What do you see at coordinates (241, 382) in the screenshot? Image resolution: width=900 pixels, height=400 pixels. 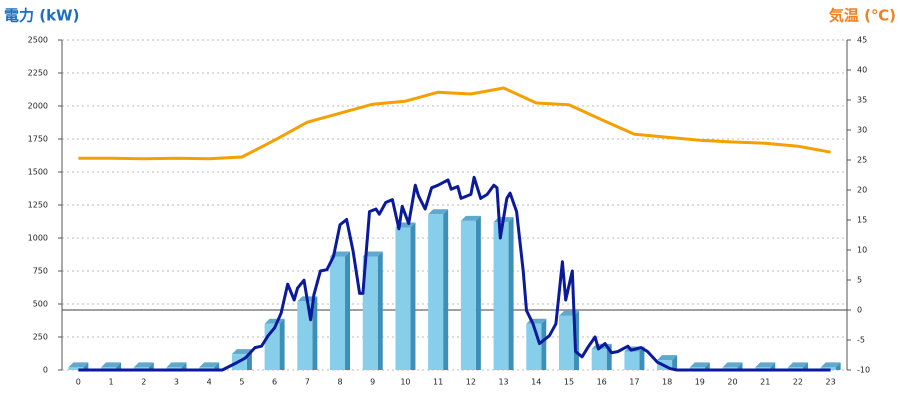 I see `x-tick-label: 5` at bounding box center [241, 382].